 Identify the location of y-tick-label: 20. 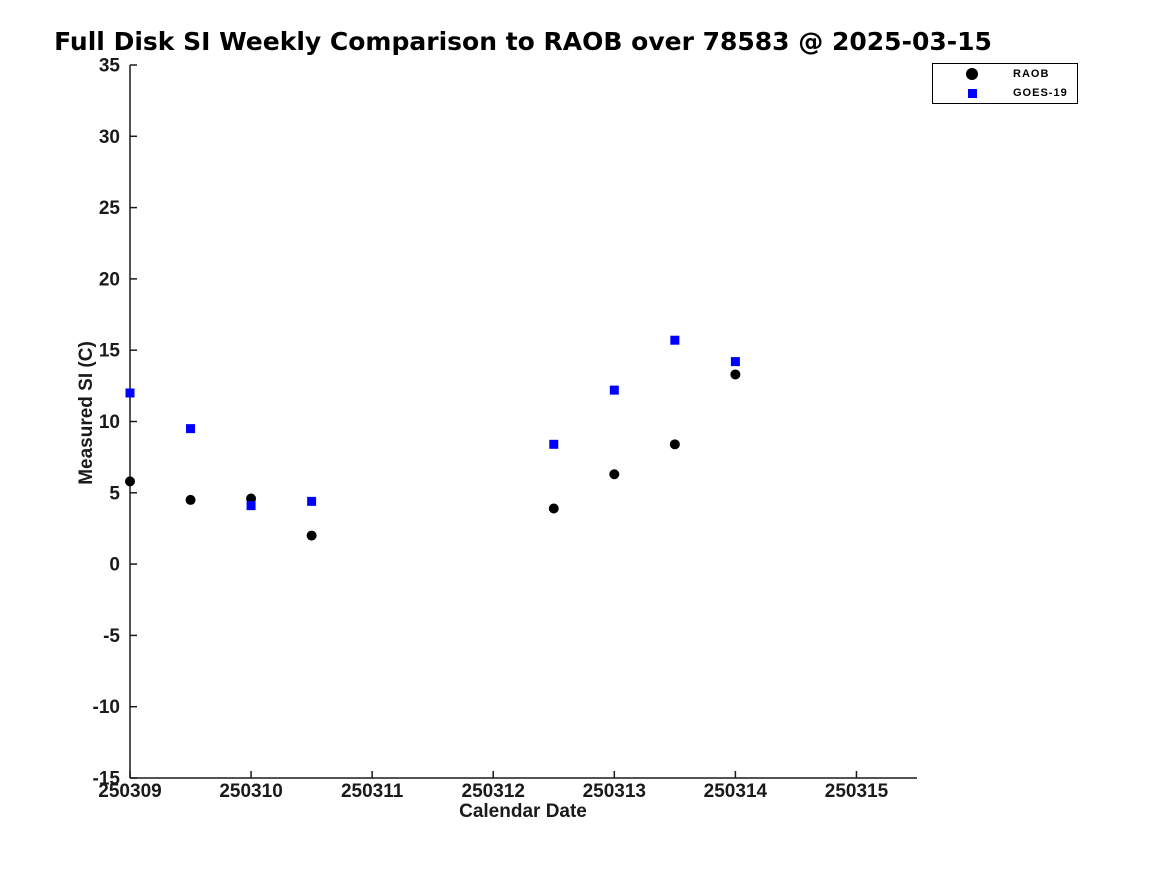
(109, 279).